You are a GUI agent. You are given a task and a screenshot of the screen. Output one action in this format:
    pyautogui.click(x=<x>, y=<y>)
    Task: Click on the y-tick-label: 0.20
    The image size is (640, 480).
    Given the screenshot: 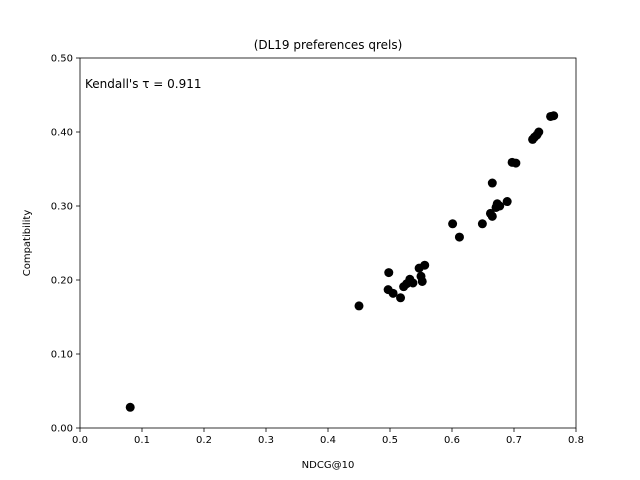 What is the action you would take?
    pyautogui.click(x=62, y=281)
    